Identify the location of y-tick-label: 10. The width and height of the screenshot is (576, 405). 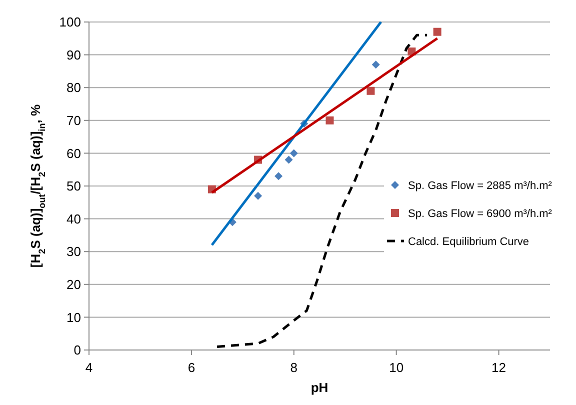
(73, 317).